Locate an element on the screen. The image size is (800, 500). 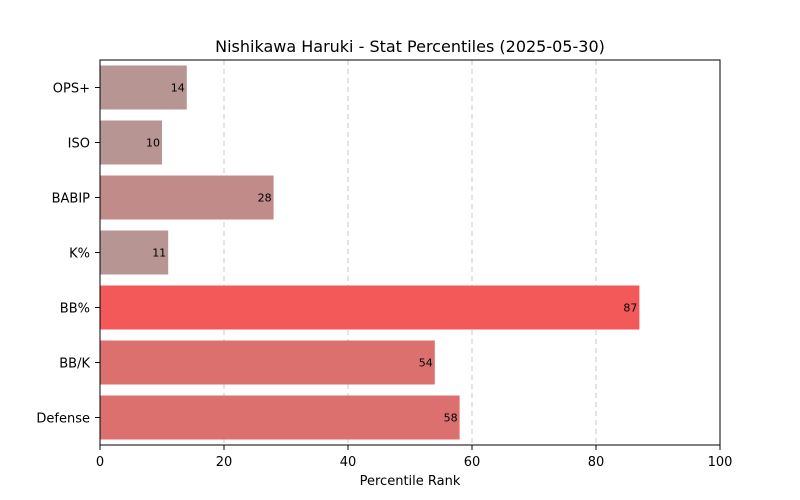
bar-bb-k is located at coordinates (267, 362).